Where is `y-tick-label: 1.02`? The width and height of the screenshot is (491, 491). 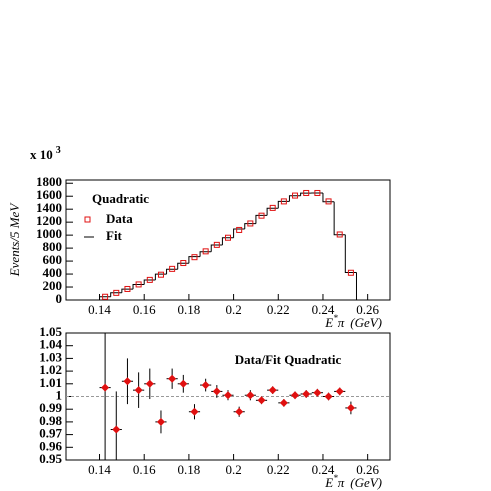
y-tick-label: 1.02 is located at coordinates (50, 369).